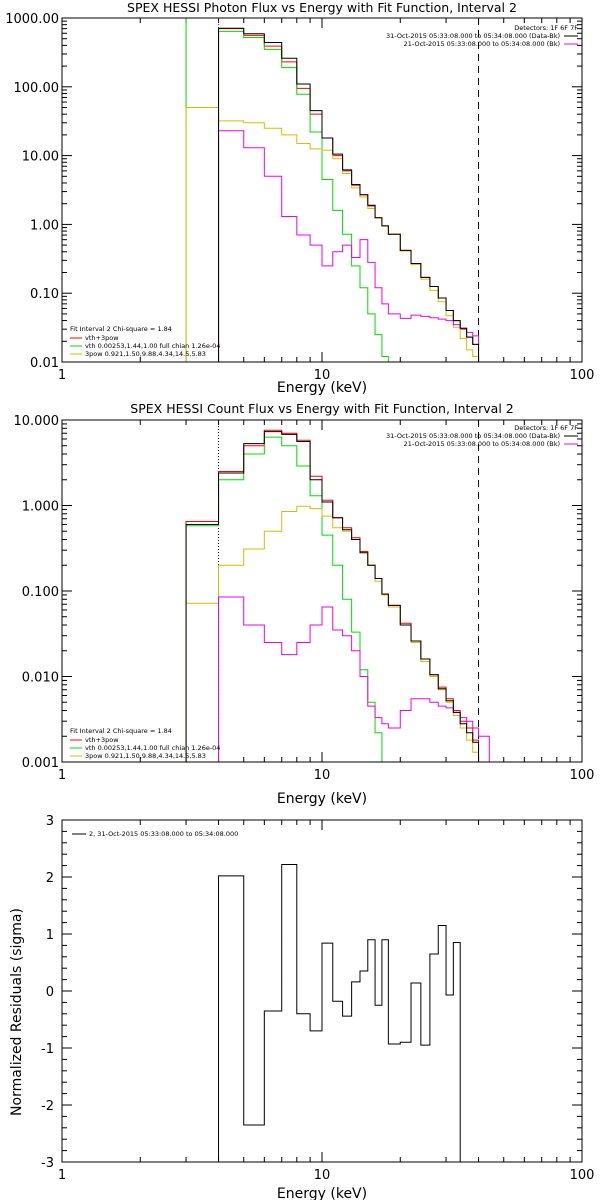  What do you see at coordinates (47, 1163) in the screenshot?
I see `y-tick-label: -3` at bounding box center [47, 1163].